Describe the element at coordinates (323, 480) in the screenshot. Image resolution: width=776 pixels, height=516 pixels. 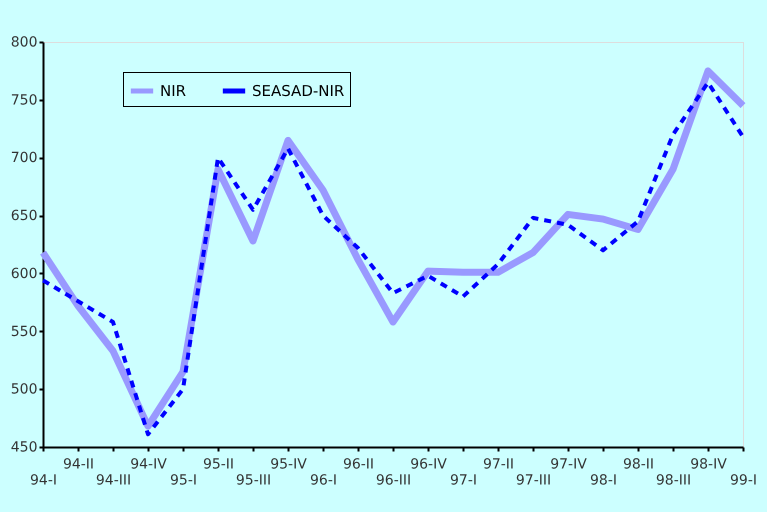
I see `x-tick-label: 96-I` at that location.